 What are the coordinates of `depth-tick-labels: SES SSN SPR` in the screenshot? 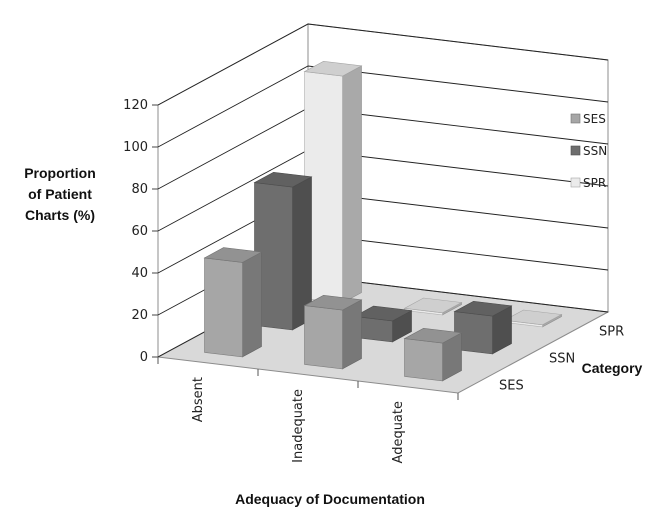 It's located at (561, 359).